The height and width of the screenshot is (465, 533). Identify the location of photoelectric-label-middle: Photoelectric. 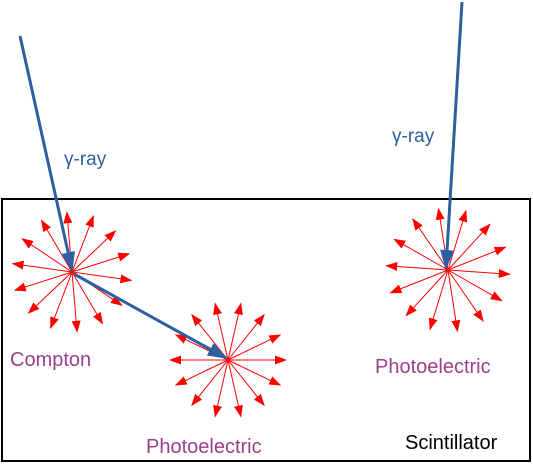
(204, 447).